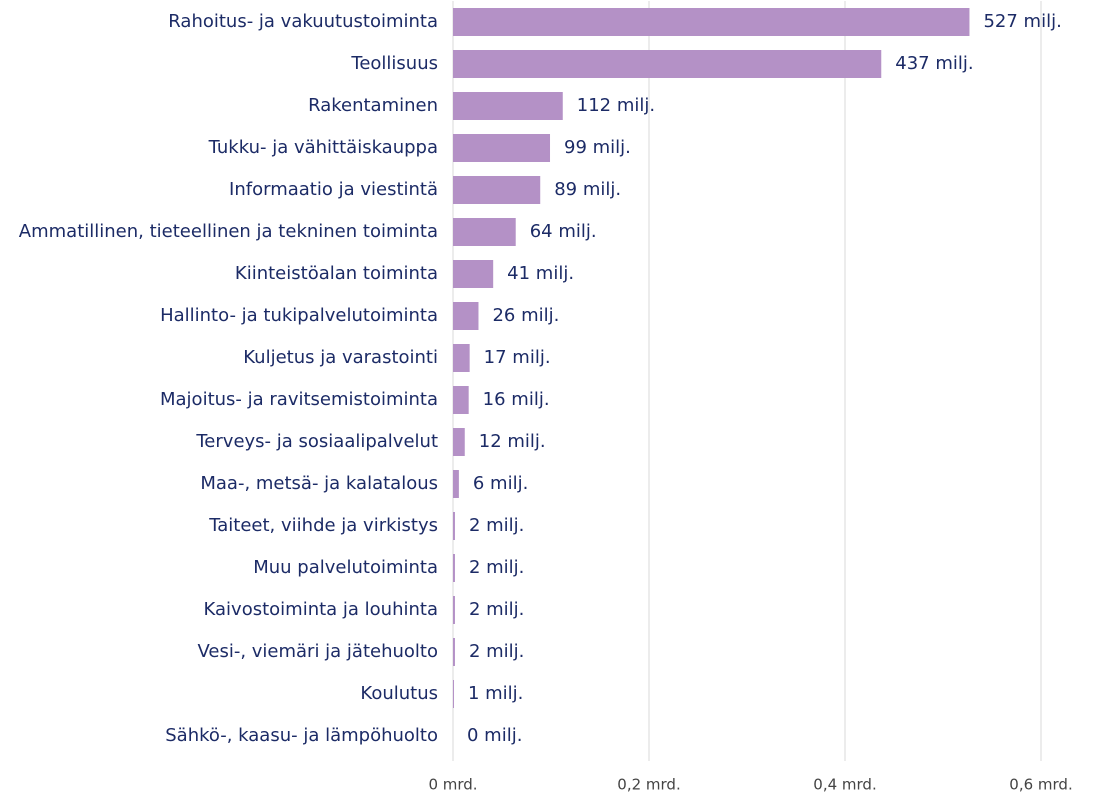 The image size is (1096, 796). I want to click on category-label: Maa-, metsä- ja kalatalous, so click(319, 483).